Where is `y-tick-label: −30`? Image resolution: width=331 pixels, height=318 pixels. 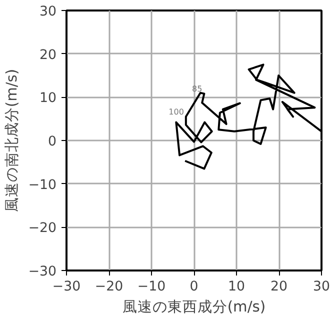 y-tick-label: −30 is located at coordinates (42, 272).